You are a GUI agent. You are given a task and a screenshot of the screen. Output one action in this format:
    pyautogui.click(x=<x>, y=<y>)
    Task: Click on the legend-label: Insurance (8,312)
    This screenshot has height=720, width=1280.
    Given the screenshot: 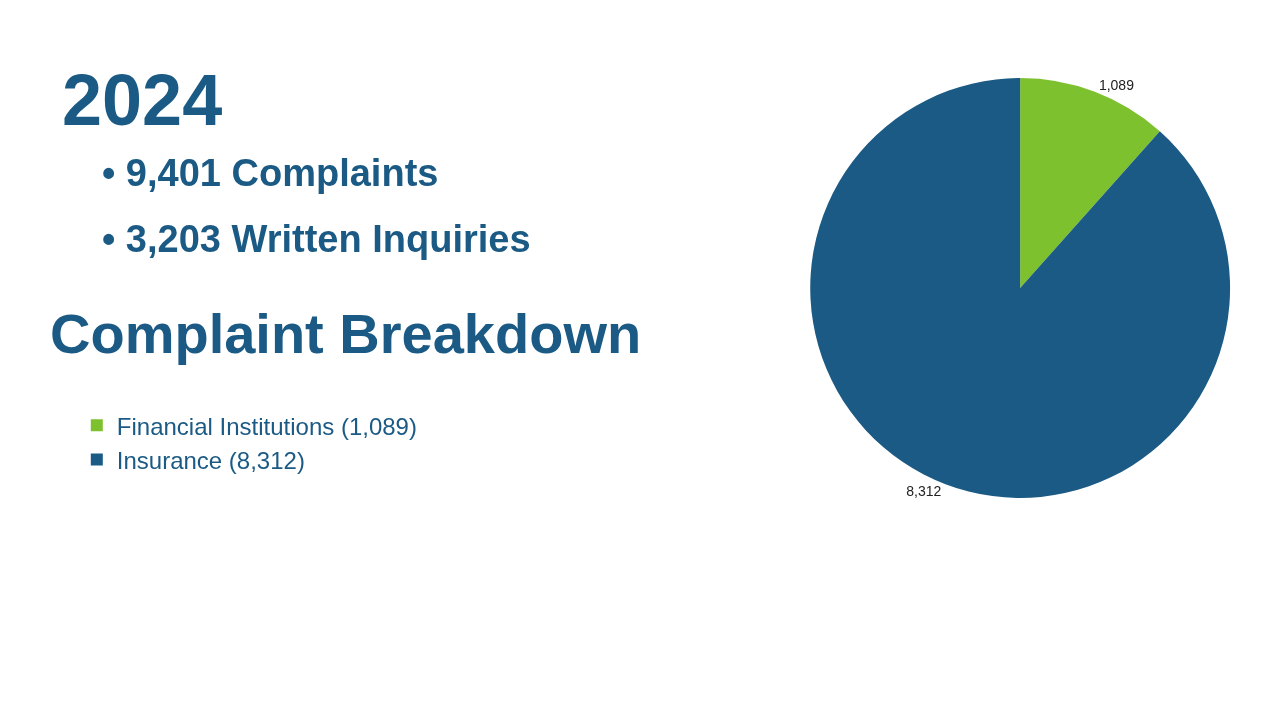 What is the action you would take?
    pyautogui.click(x=210, y=460)
    